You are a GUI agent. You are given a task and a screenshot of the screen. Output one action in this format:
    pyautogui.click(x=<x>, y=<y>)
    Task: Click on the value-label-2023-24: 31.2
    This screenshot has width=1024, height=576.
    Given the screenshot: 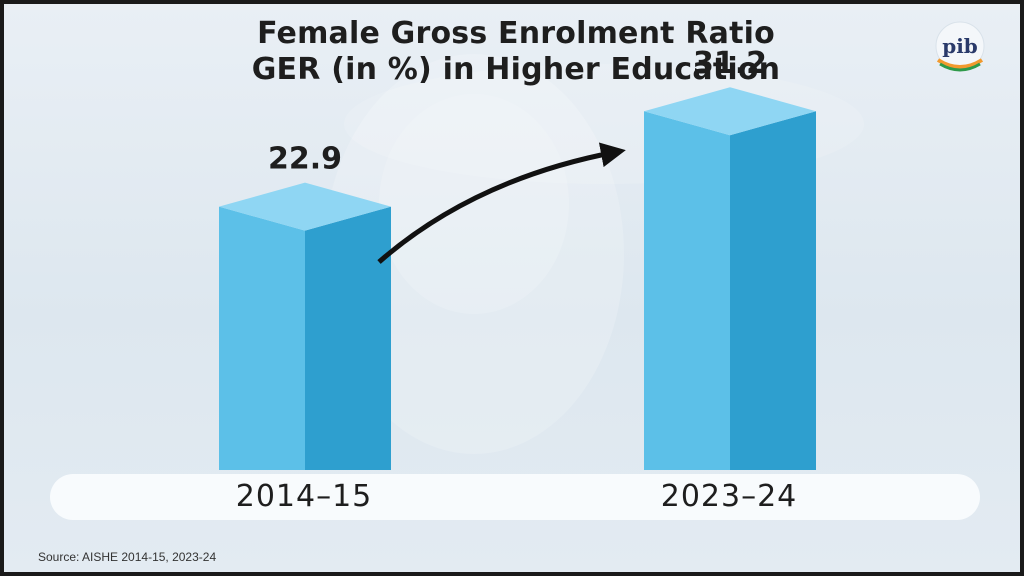 What is the action you would take?
    pyautogui.click(x=730, y=63)
    